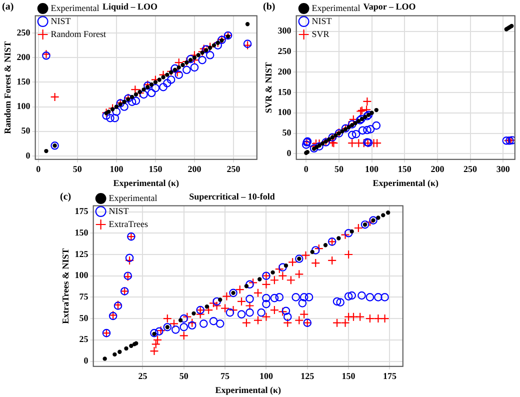 The image size is (520, 397). Describe the element at coordinates (143, 376) in the screenshot. I see `x-tick-label: 25` at that location.